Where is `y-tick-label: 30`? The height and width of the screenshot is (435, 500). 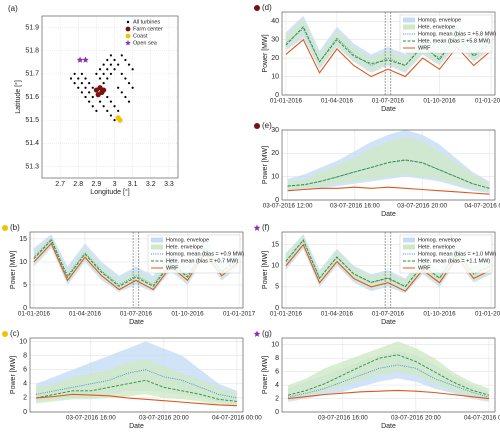
y-tick-label: 30 is located at coordinates (275, 40).